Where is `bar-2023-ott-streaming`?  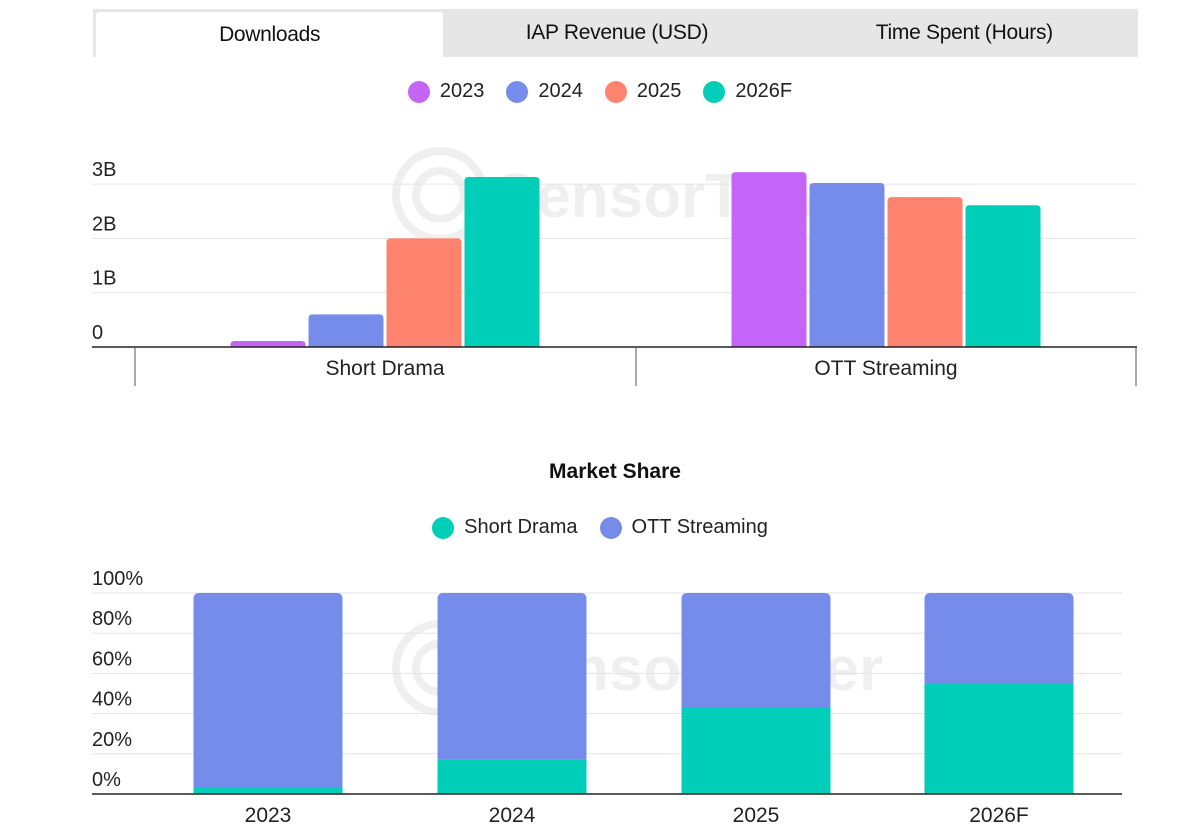 bar-2023-ott-streaming is located at coordinates (268, 690).